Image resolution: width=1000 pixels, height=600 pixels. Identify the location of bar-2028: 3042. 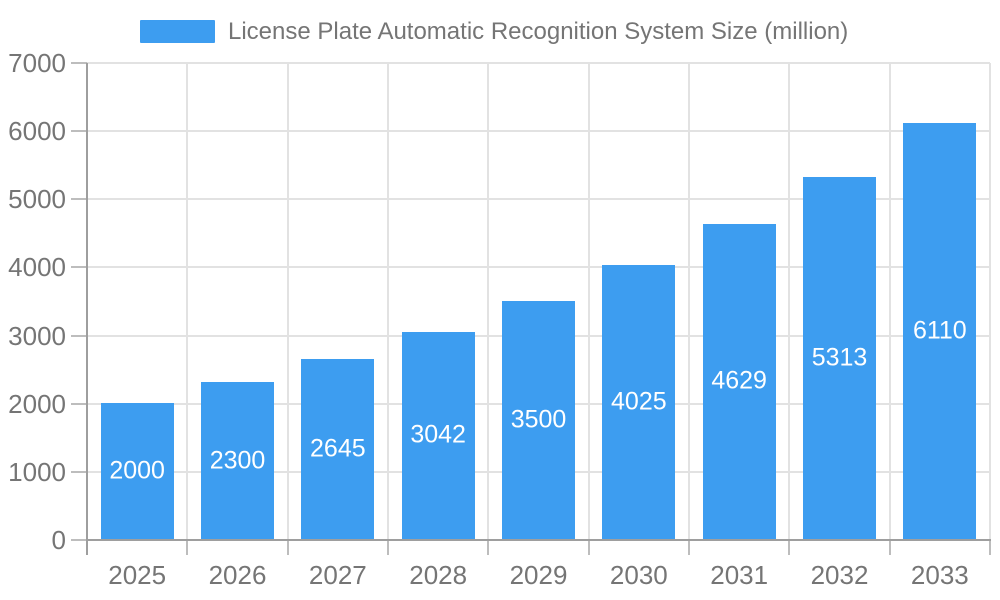
(438, 435).